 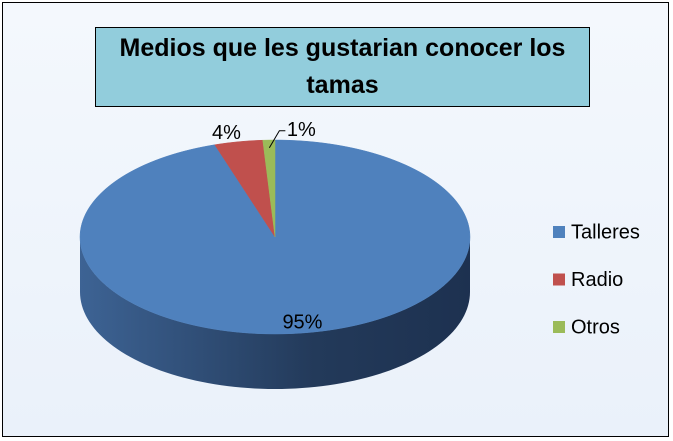 I want to click on legend-label: Talleres, so click(x=605, y=232).